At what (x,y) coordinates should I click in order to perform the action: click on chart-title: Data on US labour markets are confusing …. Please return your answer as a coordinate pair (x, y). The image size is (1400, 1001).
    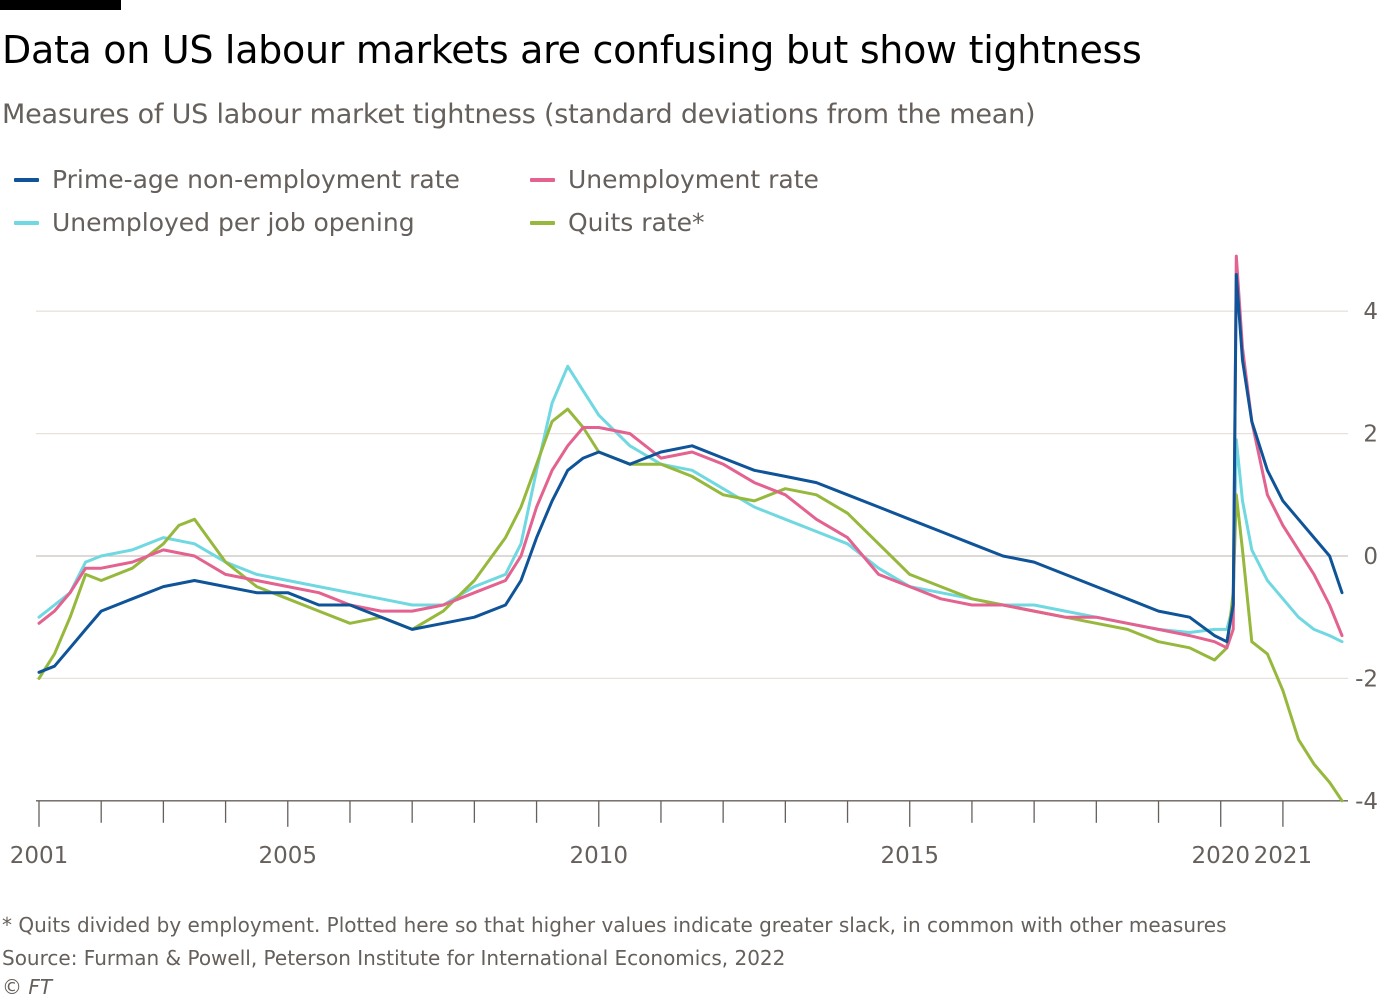
    Looking at the image, I should click on (572, 50).